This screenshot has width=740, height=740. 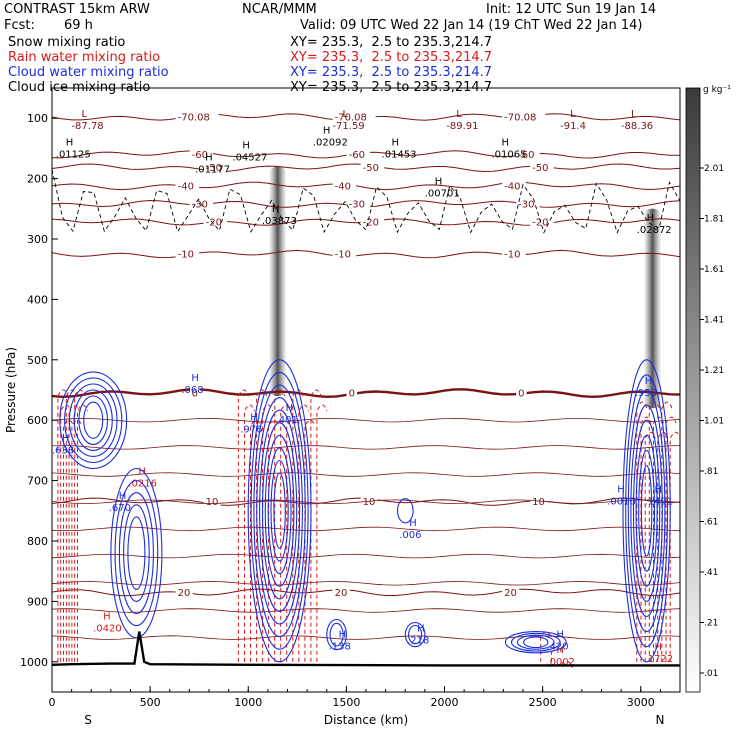 I want to click on rain-max-label: .0420, so click(x=107, y=629).